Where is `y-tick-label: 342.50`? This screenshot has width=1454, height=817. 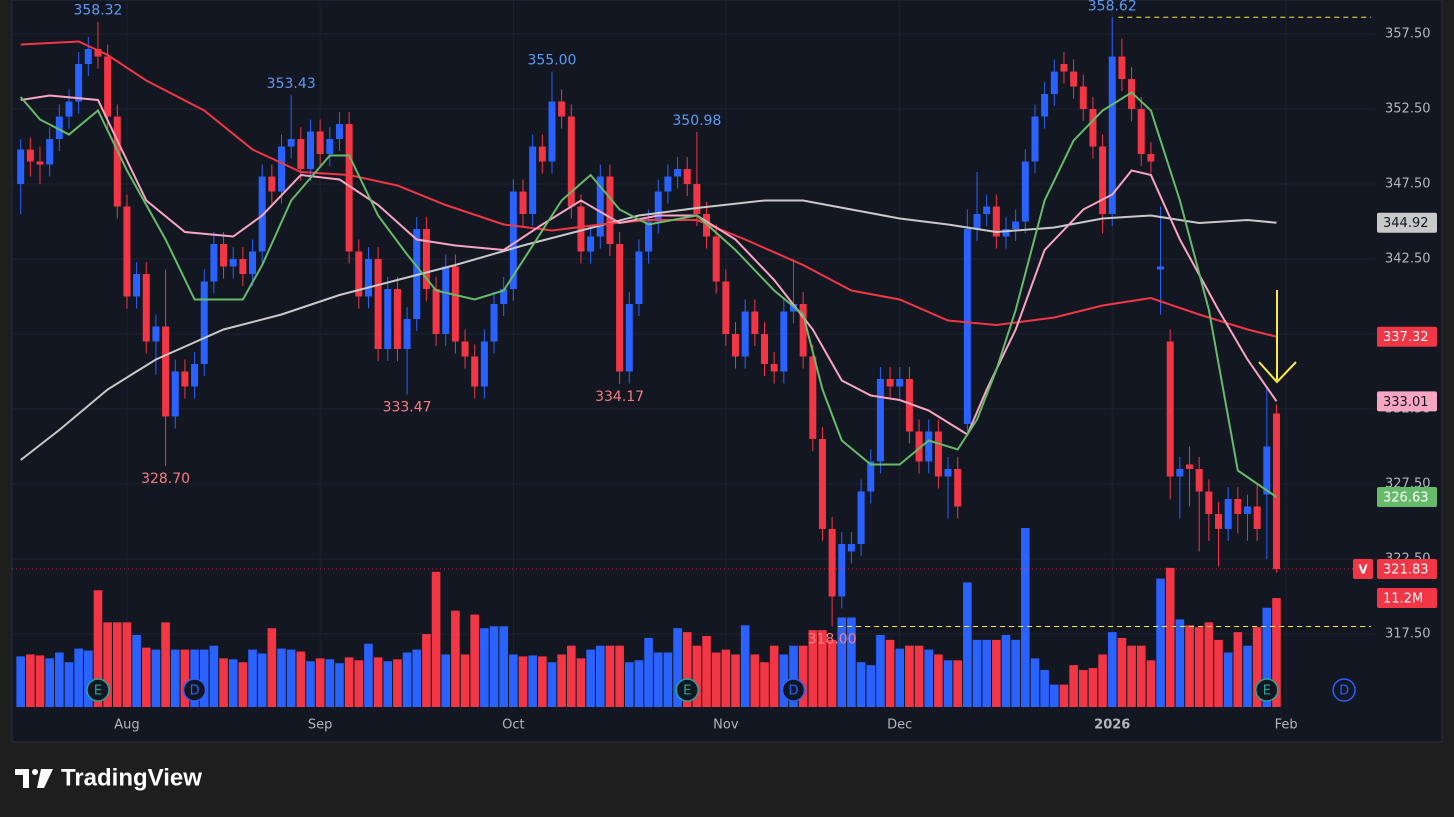
y-tick-label: 342.50 is located at coordinates (1408, 259).